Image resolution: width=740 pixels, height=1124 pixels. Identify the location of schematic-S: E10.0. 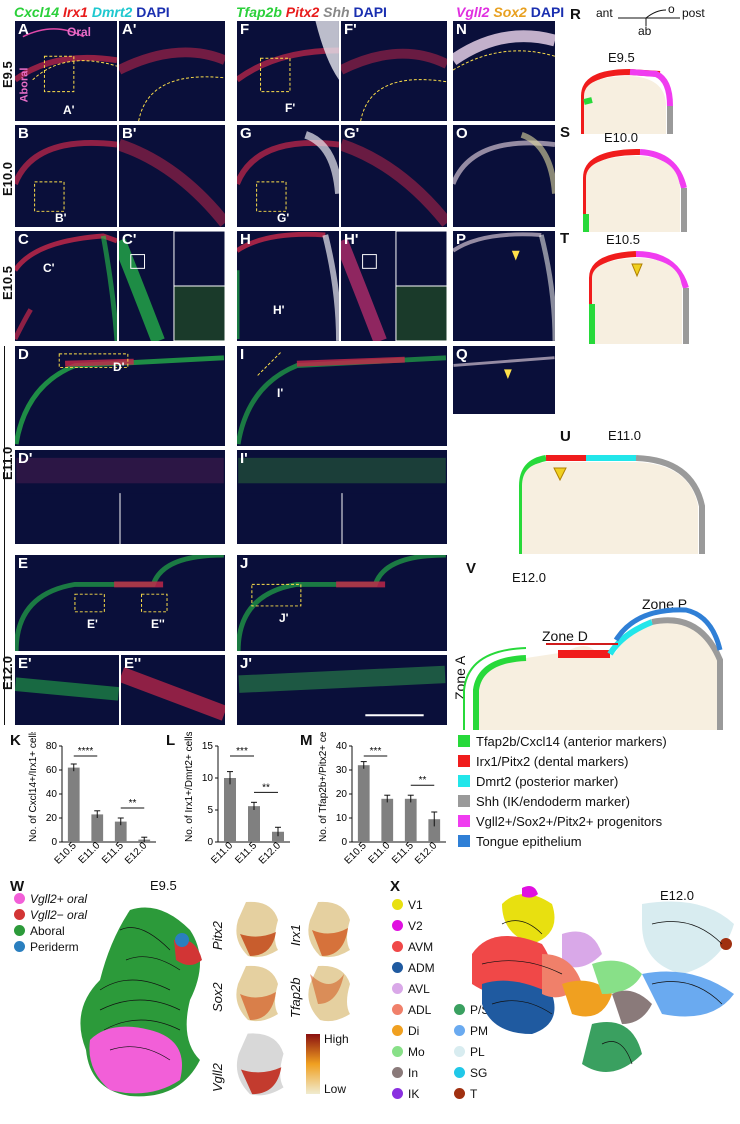
(640, 181).